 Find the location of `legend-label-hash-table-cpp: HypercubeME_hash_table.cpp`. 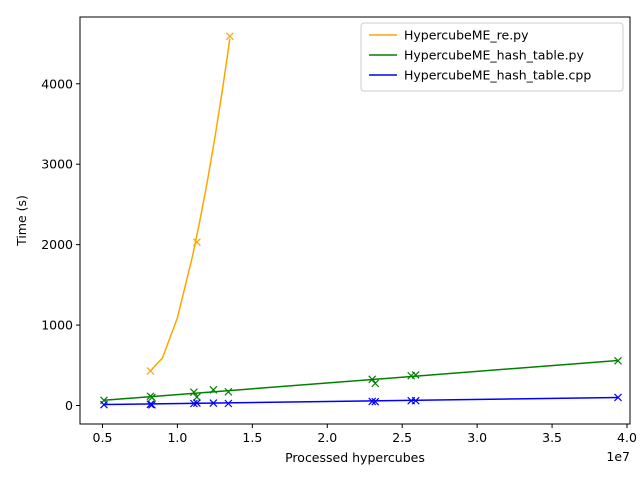

legend-label-hash-table-cpp: HypercubeME_hash_table.cpp is located at coordinates (497, 75).